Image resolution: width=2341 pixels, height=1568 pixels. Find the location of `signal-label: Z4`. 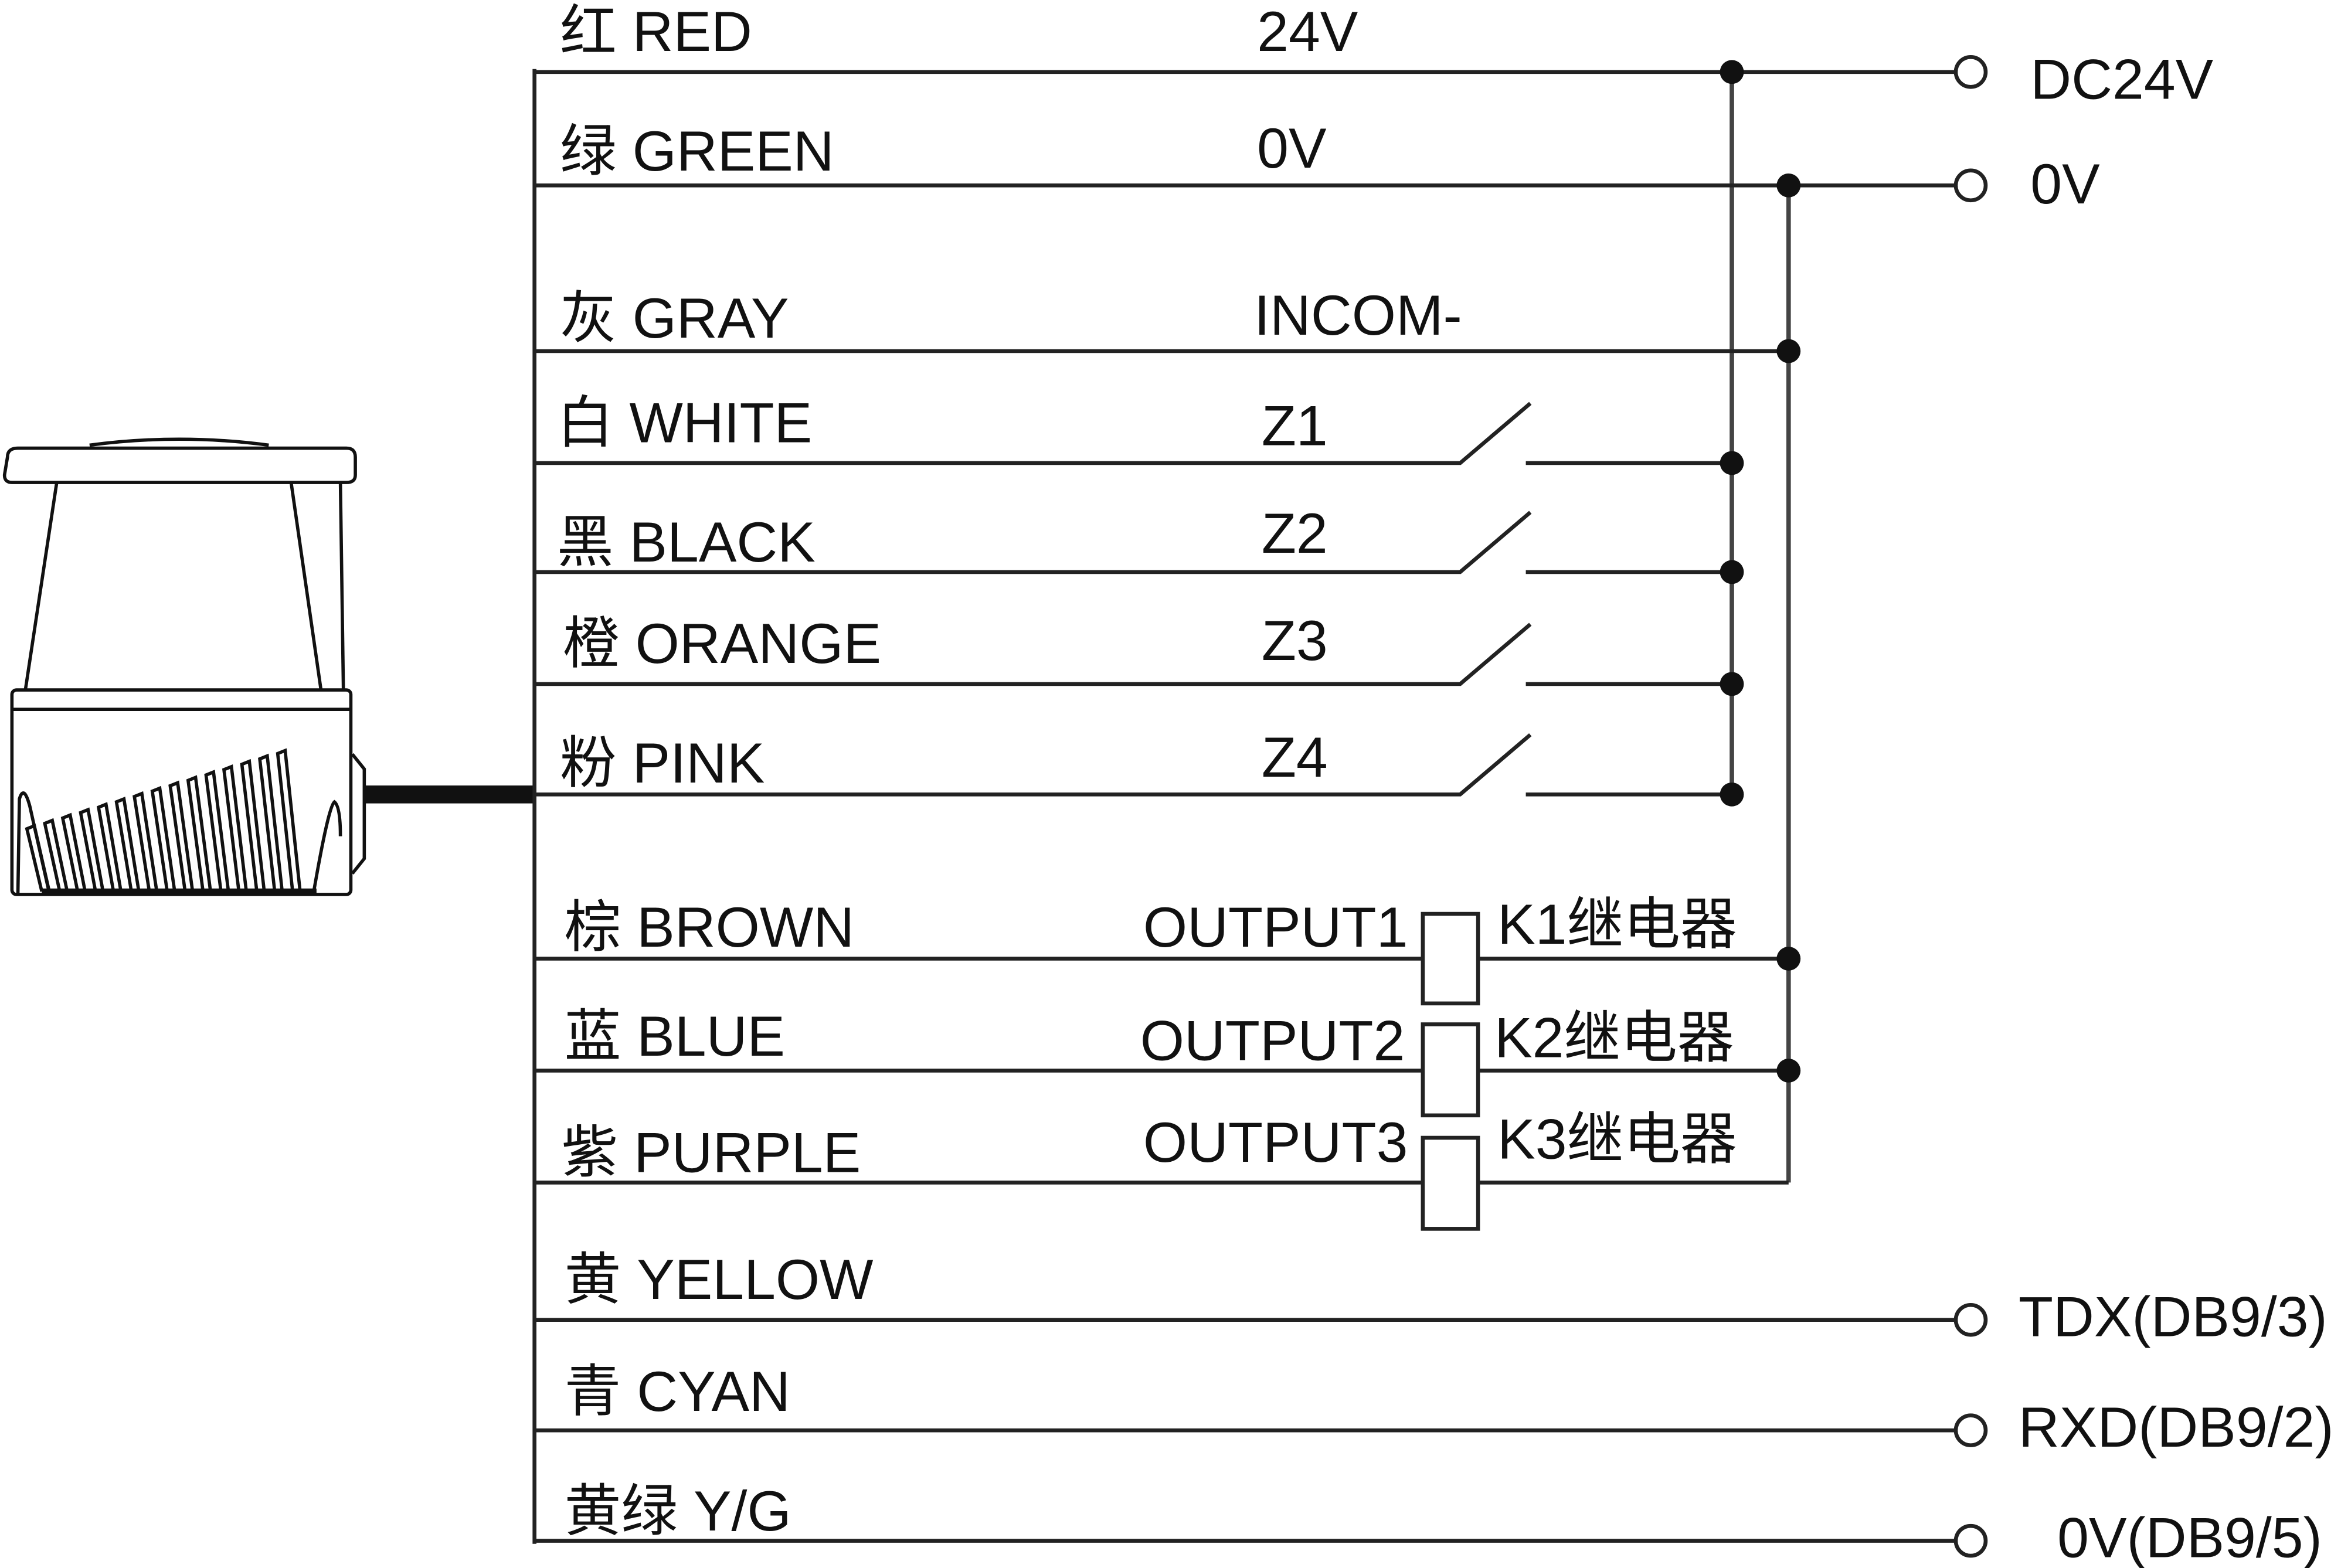

signal-label: Z4 is located at coordinates (1295, 757).